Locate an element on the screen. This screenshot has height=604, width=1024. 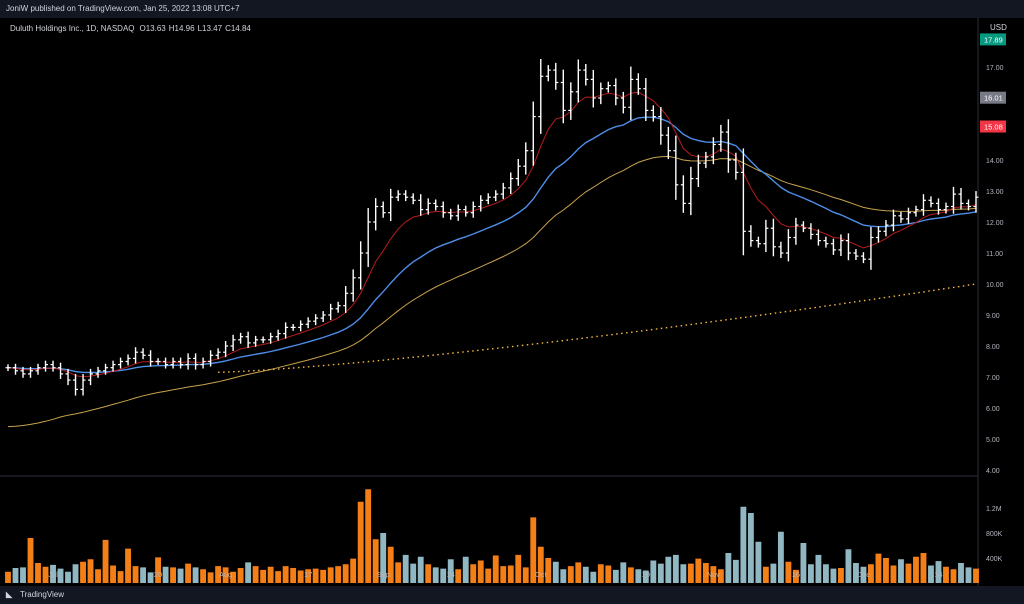
y-tick-label: 5.00 is located at coordinates (993, 440).